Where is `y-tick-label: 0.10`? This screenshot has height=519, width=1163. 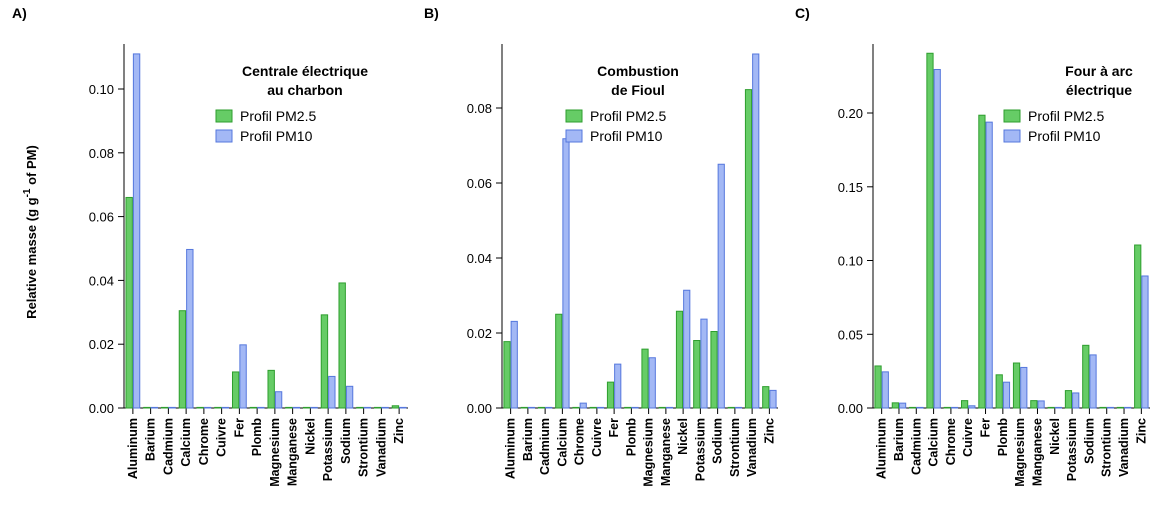
y-tick-label: 0.10 is located at coordinates (850, 261).